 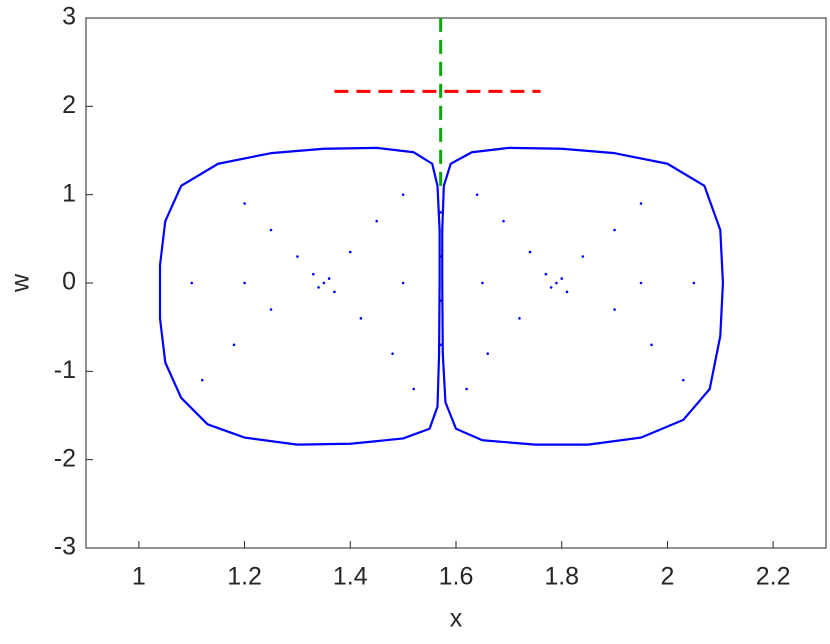 What do you see at coordinates (69, 193) in the screenshot?
I see `y-tick-label: 1` at bounding box center [69, 193].